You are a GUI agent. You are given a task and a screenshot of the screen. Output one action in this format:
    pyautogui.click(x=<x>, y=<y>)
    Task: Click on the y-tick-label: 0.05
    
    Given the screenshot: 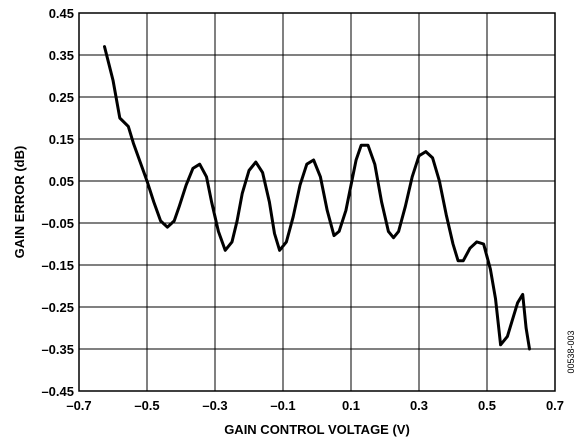 What is the action you would take?
    pyautogui.click(x=61, y=181)
    